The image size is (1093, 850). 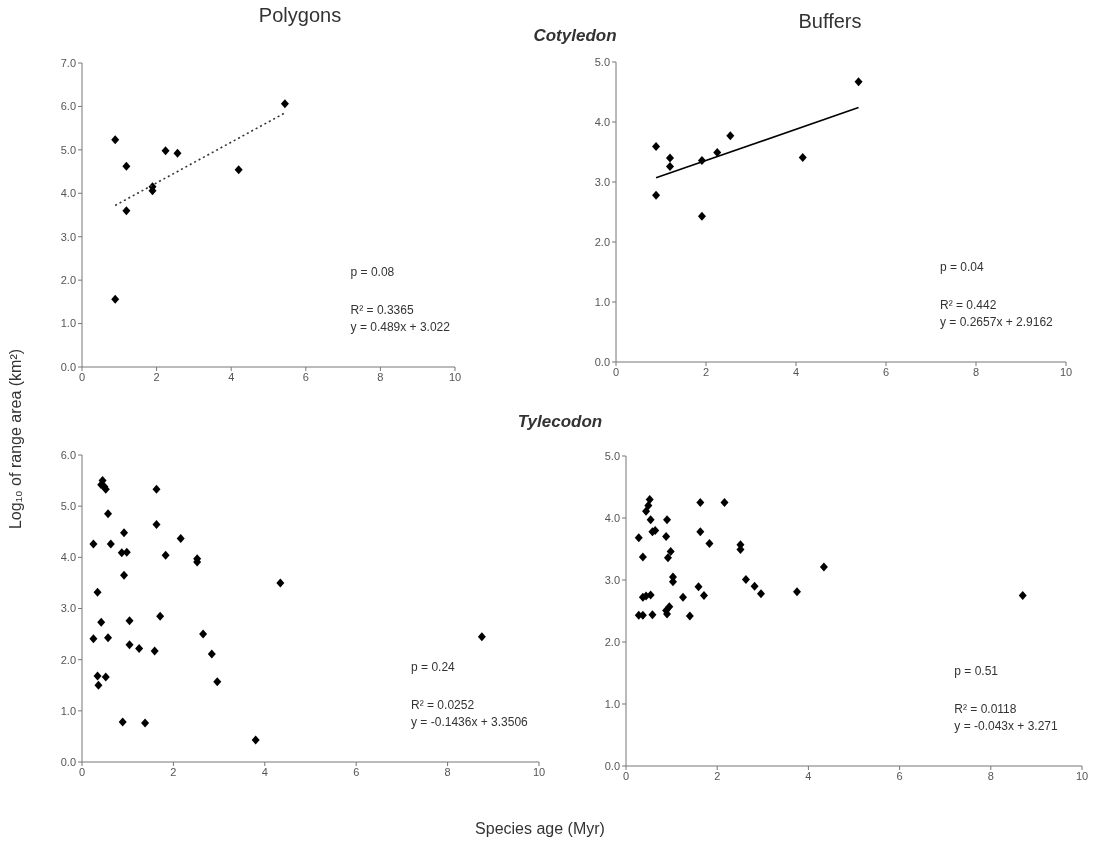 I want to click on annotation: y = -0.1436x + 3.3506, so click(x=469, y=722).